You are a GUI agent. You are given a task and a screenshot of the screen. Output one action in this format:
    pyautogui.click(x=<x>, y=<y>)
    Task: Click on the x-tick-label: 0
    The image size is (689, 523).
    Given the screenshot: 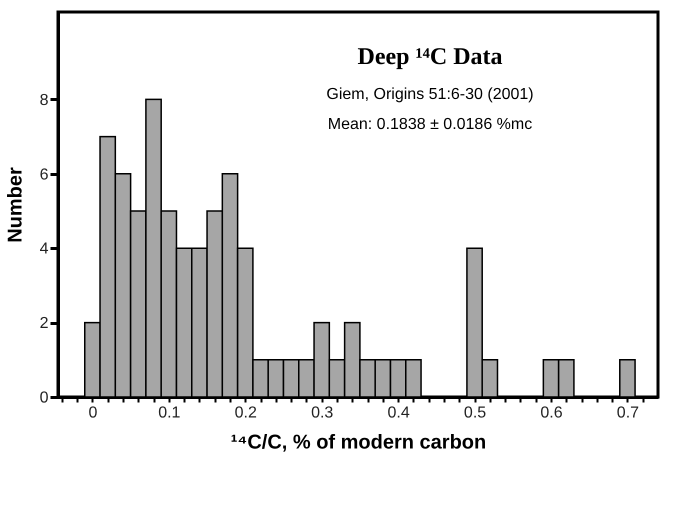 What is the action you would take?
    pyautogui.click(x=93, y=413)
    